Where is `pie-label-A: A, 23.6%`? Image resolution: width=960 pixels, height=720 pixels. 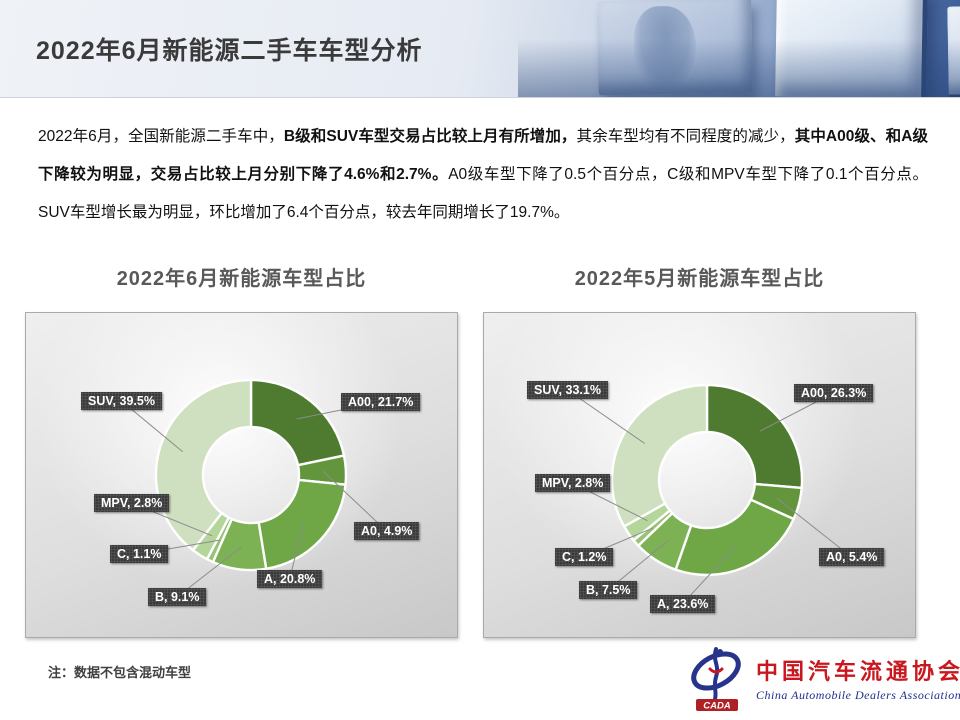 pie-label-A: A, 23.6% is located at coordinates (683, 604).